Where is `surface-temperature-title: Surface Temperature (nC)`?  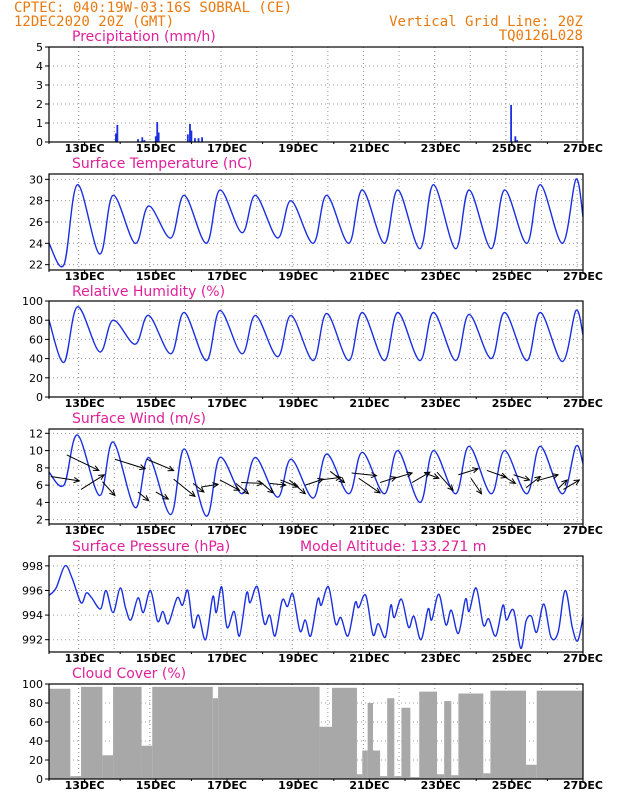 surface-temperature-title: Surface Temperature (nC) is located at coordinates (162, 164).